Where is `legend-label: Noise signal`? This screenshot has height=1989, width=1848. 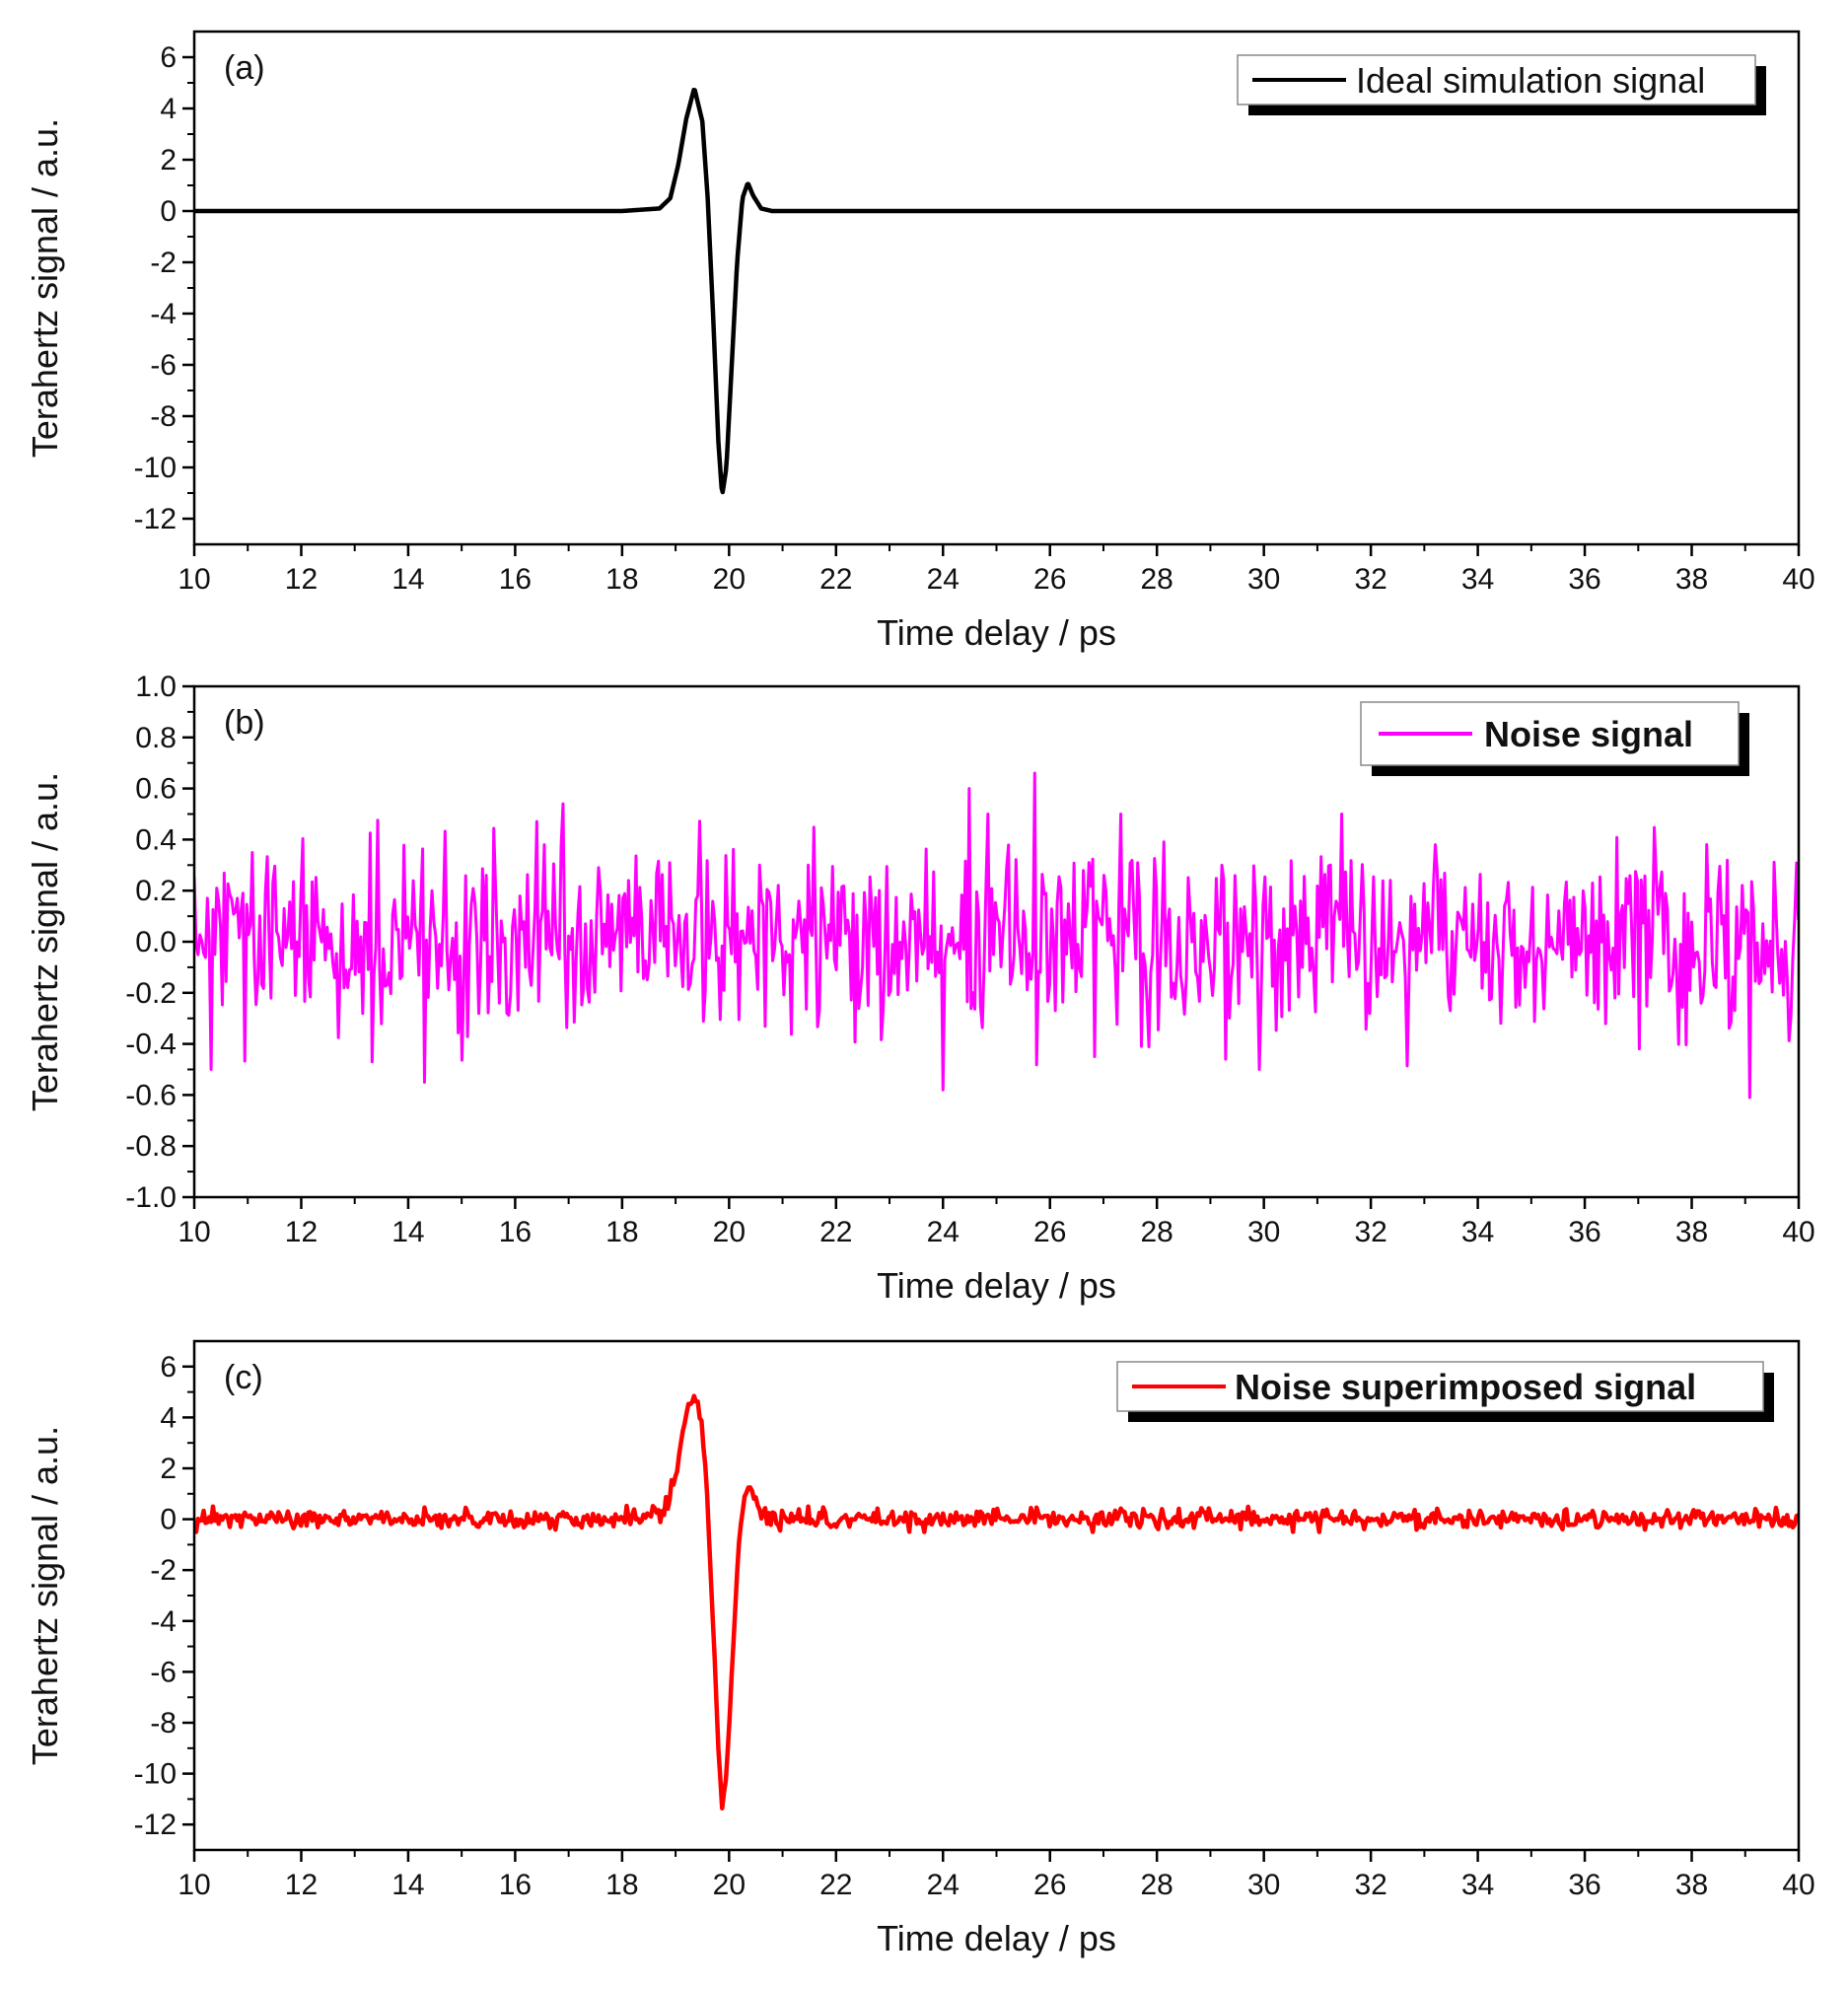
legend-label: Noise signal is located at coordinates (1588, 734).